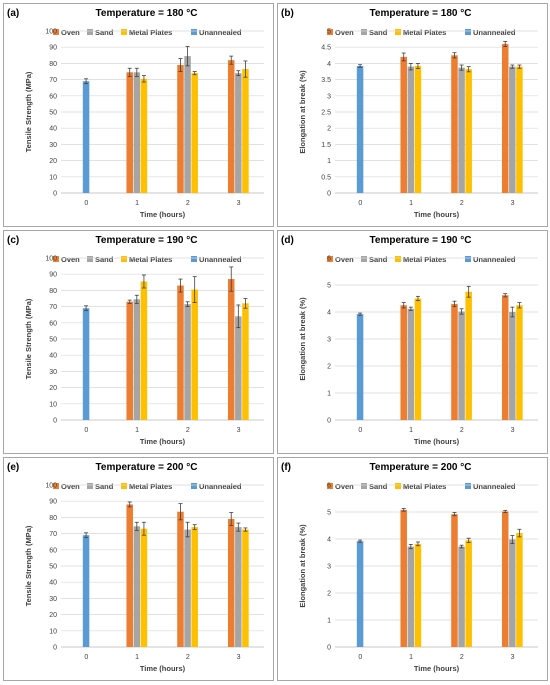 The height and width of the screenshot is (685, 550). What do you see at coordinates (286, 467) in the screenshot?
I see `panel-label: (f)` at bounding box center [286, 467].